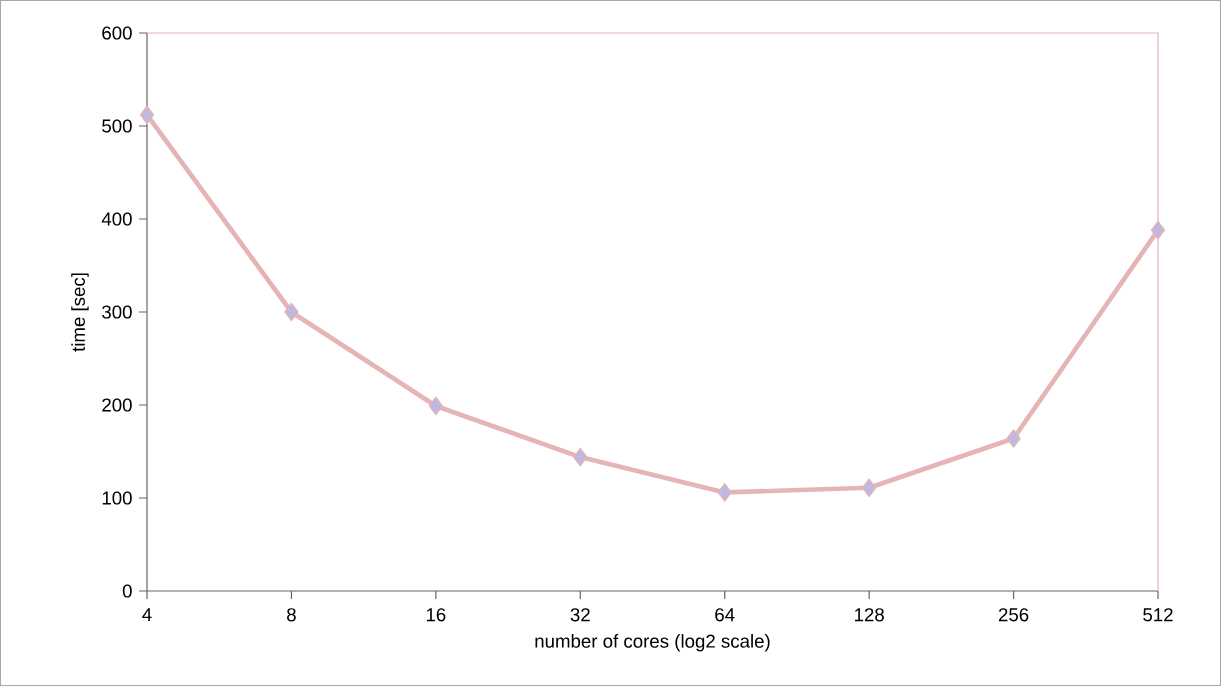  I want to click on x-tick-label: 128, so click(869, 615).